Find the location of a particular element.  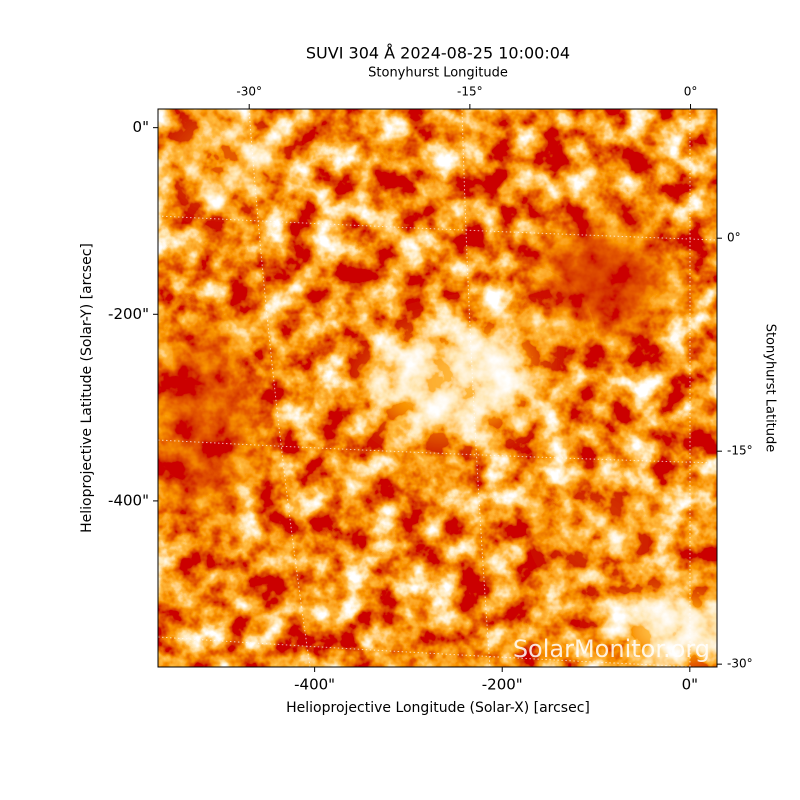

y2-tick-label: 0° is located at coordinates (734, 238).